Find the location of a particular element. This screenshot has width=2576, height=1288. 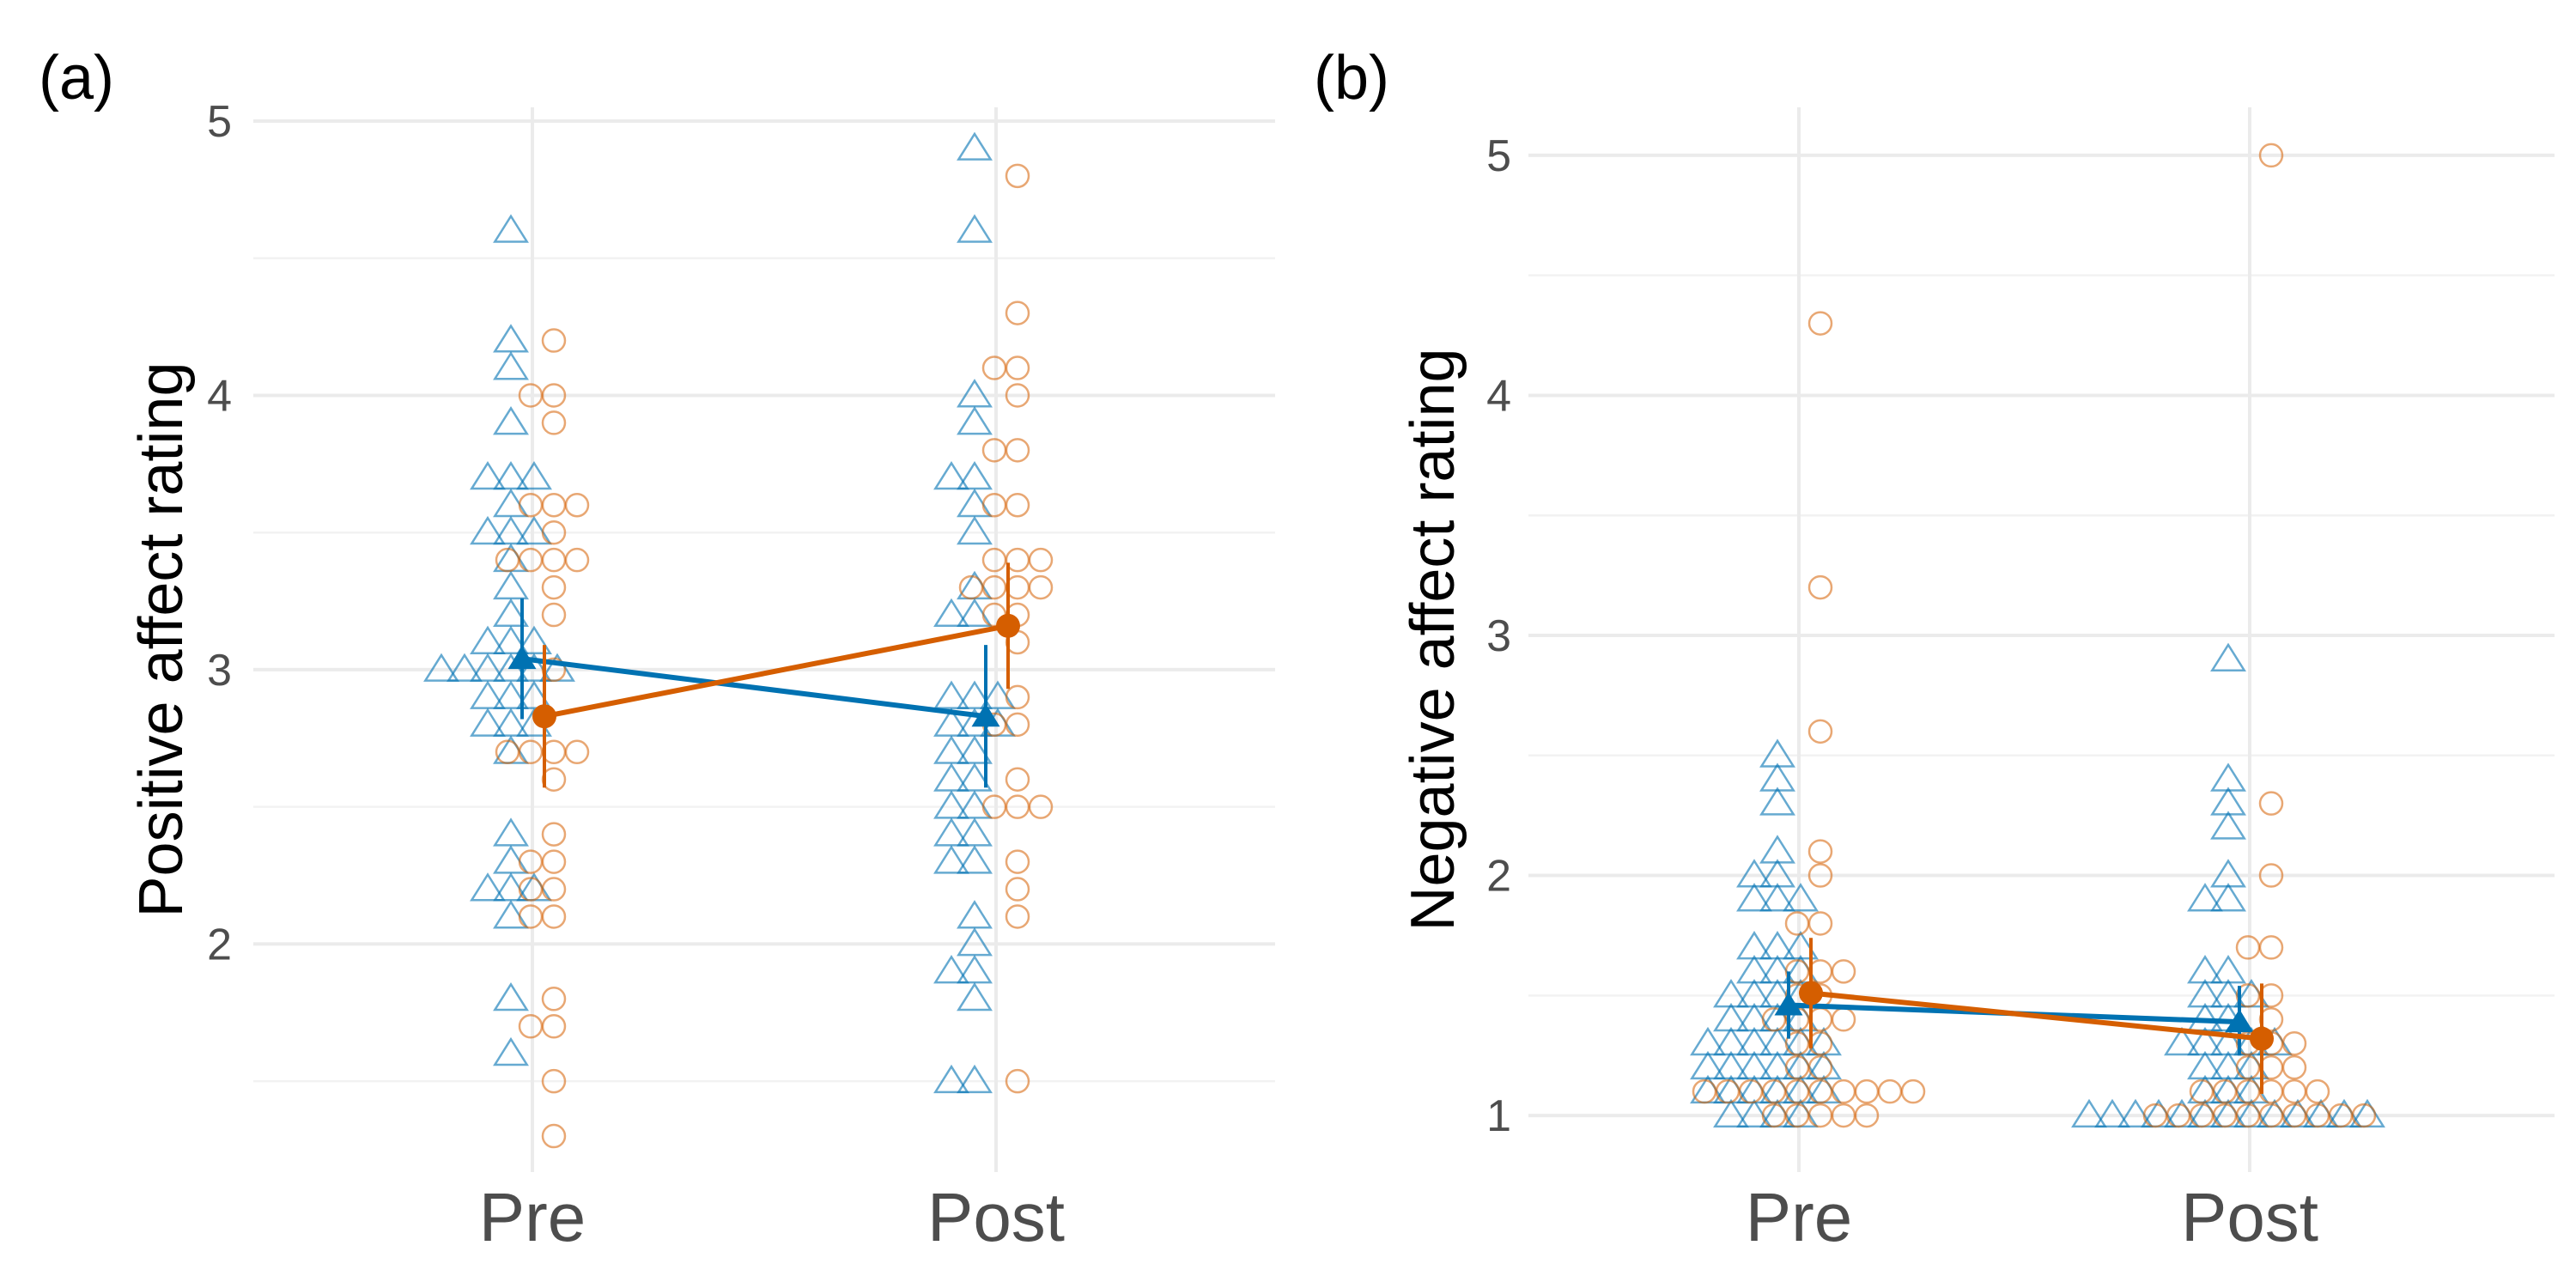

y-tick-label: 3 is located at coordinates (1499, 636).